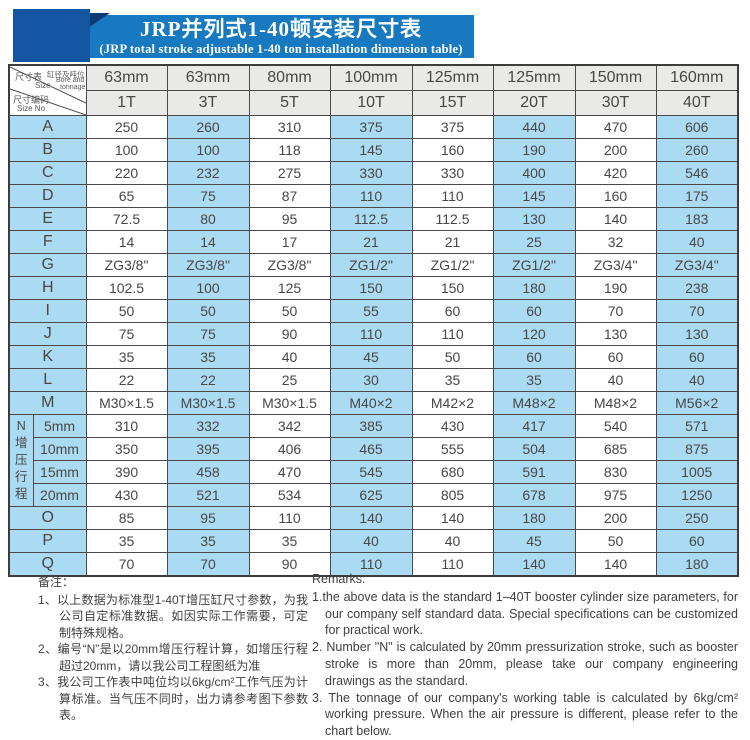 This screenshot has width=750, height=740. I want to click on corner-no-en: Size No., so click(32, 108).